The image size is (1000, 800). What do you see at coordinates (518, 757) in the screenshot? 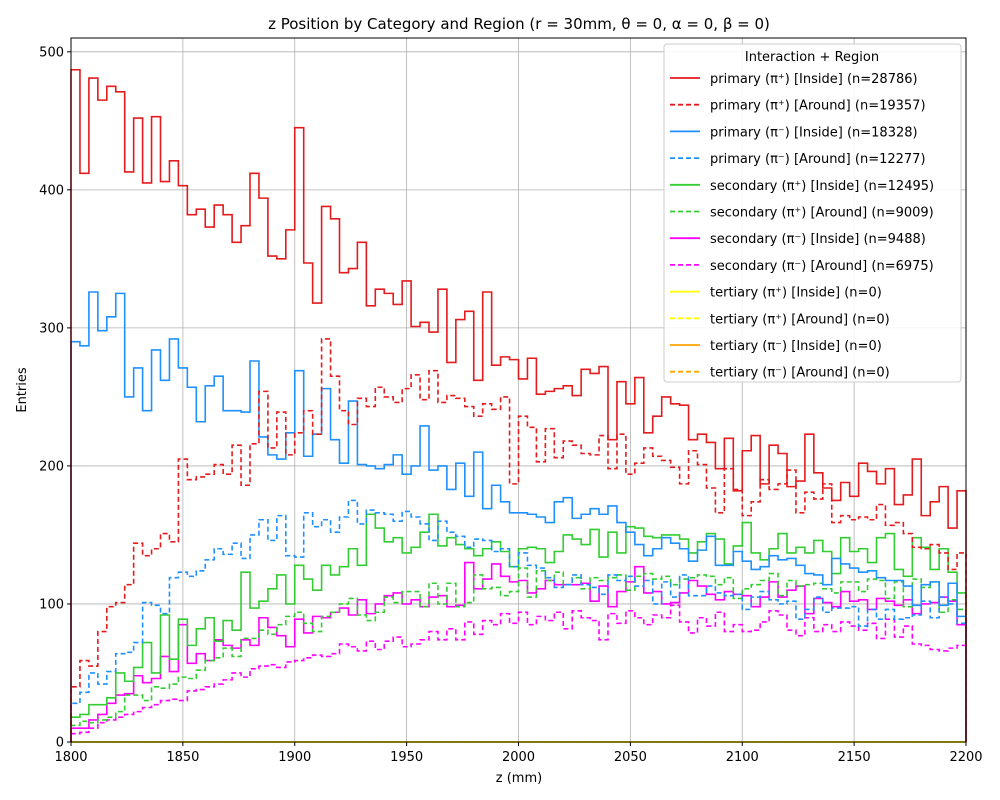
I see `x-tick-label: 2000` at bounding box center [518, 757].